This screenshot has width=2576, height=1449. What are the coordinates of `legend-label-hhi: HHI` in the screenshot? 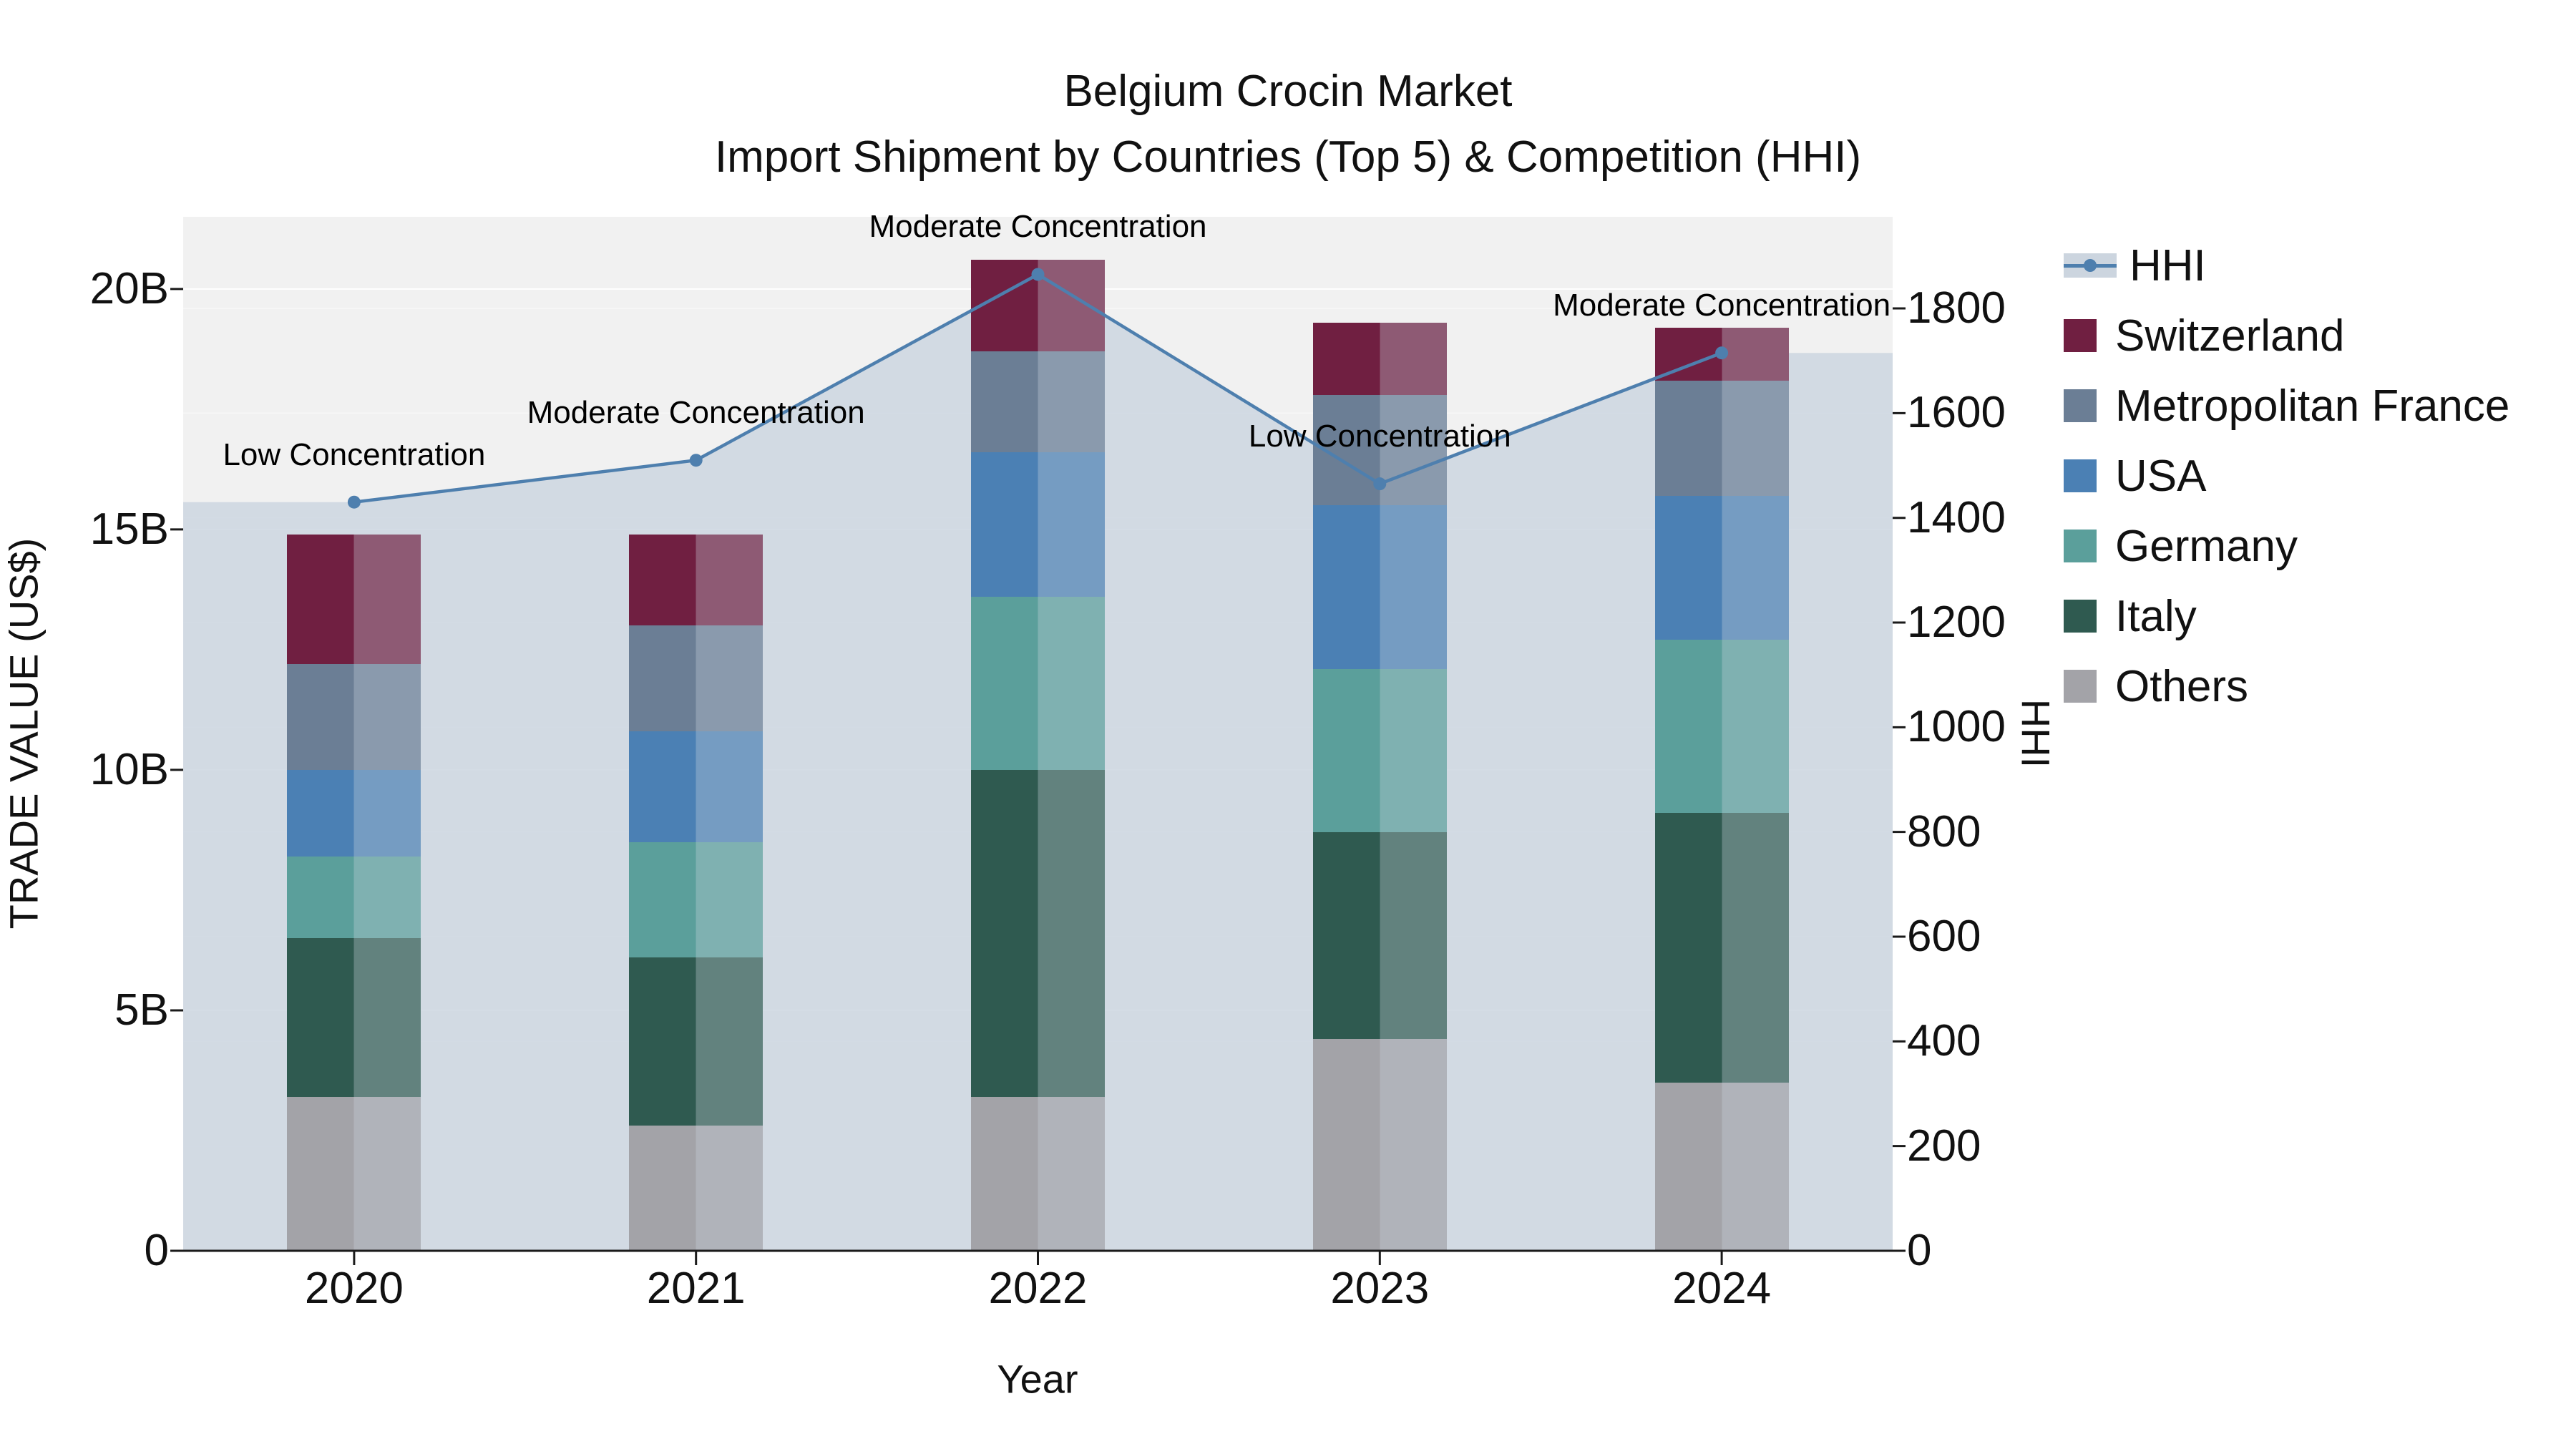 It's located at (2167, 265).